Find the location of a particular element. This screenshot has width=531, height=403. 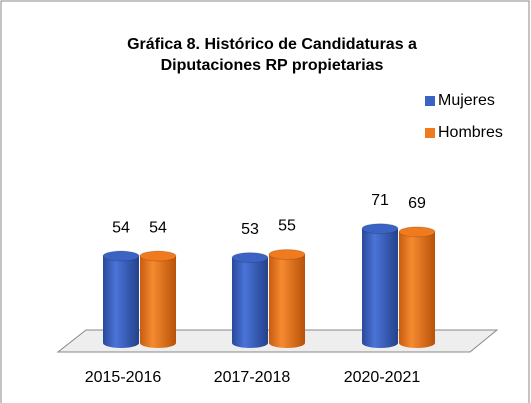

x-tick-label: 2017-2018 is located at coordinates (252, 377).